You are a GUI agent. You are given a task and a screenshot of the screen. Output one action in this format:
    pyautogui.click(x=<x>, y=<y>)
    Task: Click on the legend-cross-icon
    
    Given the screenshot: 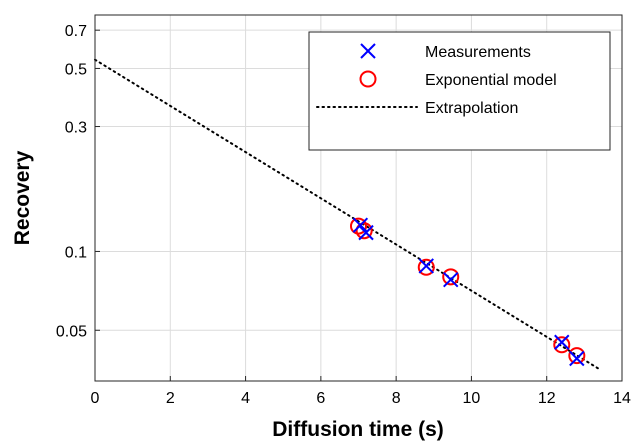 What is the action you would take?
    pyautogui.click(x=368, y=51)
    